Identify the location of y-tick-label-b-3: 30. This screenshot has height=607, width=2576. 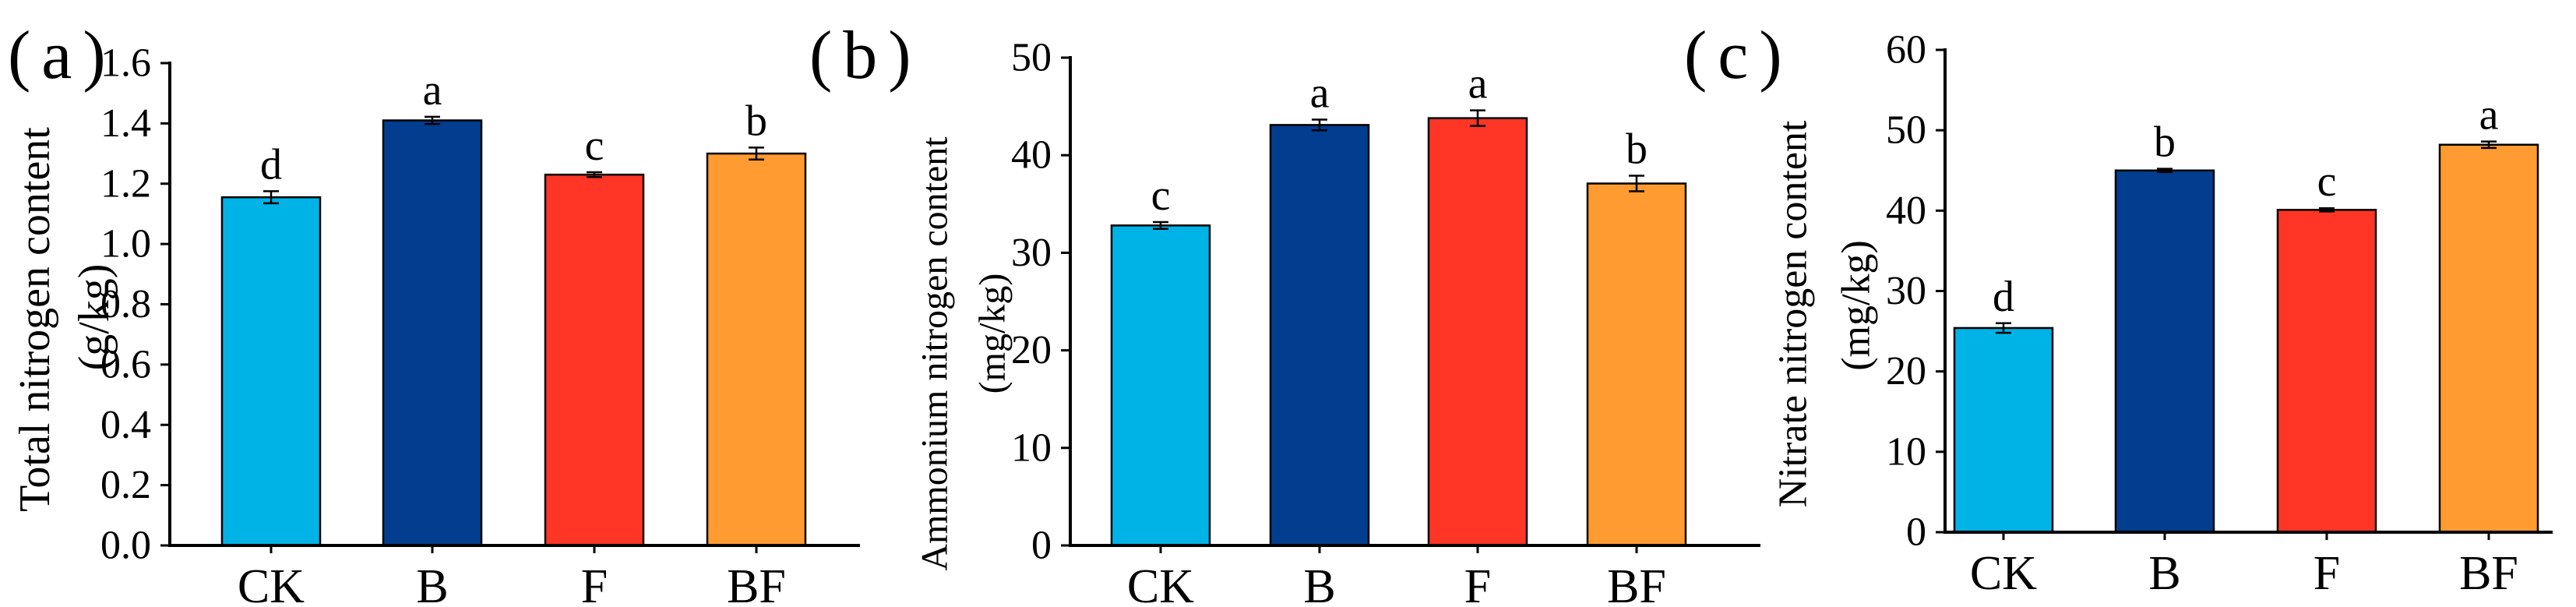
(1031, 253).